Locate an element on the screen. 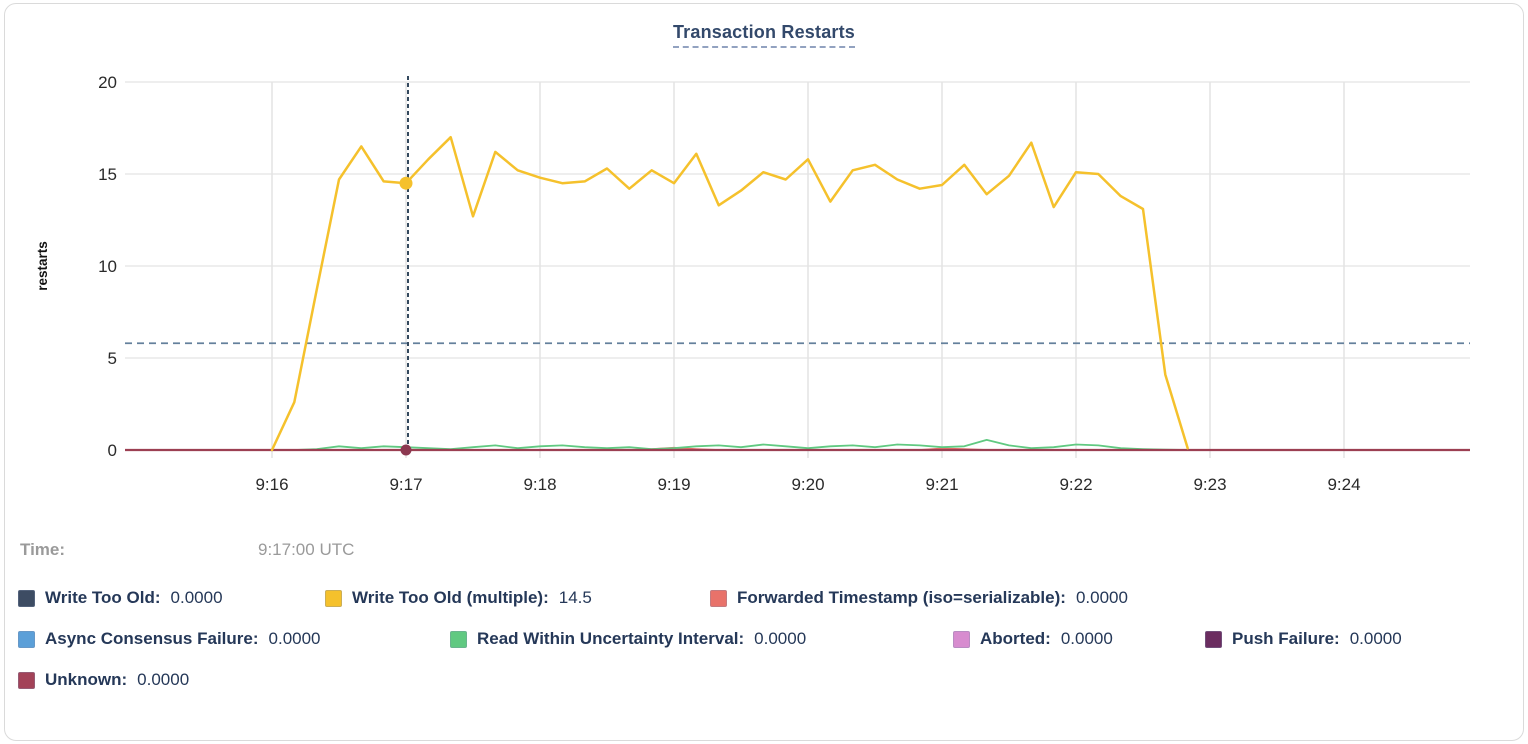 The height and width of the screenshot is (744, 1528). x-tick-label: 9:19 is located at coordinates (673, 484).